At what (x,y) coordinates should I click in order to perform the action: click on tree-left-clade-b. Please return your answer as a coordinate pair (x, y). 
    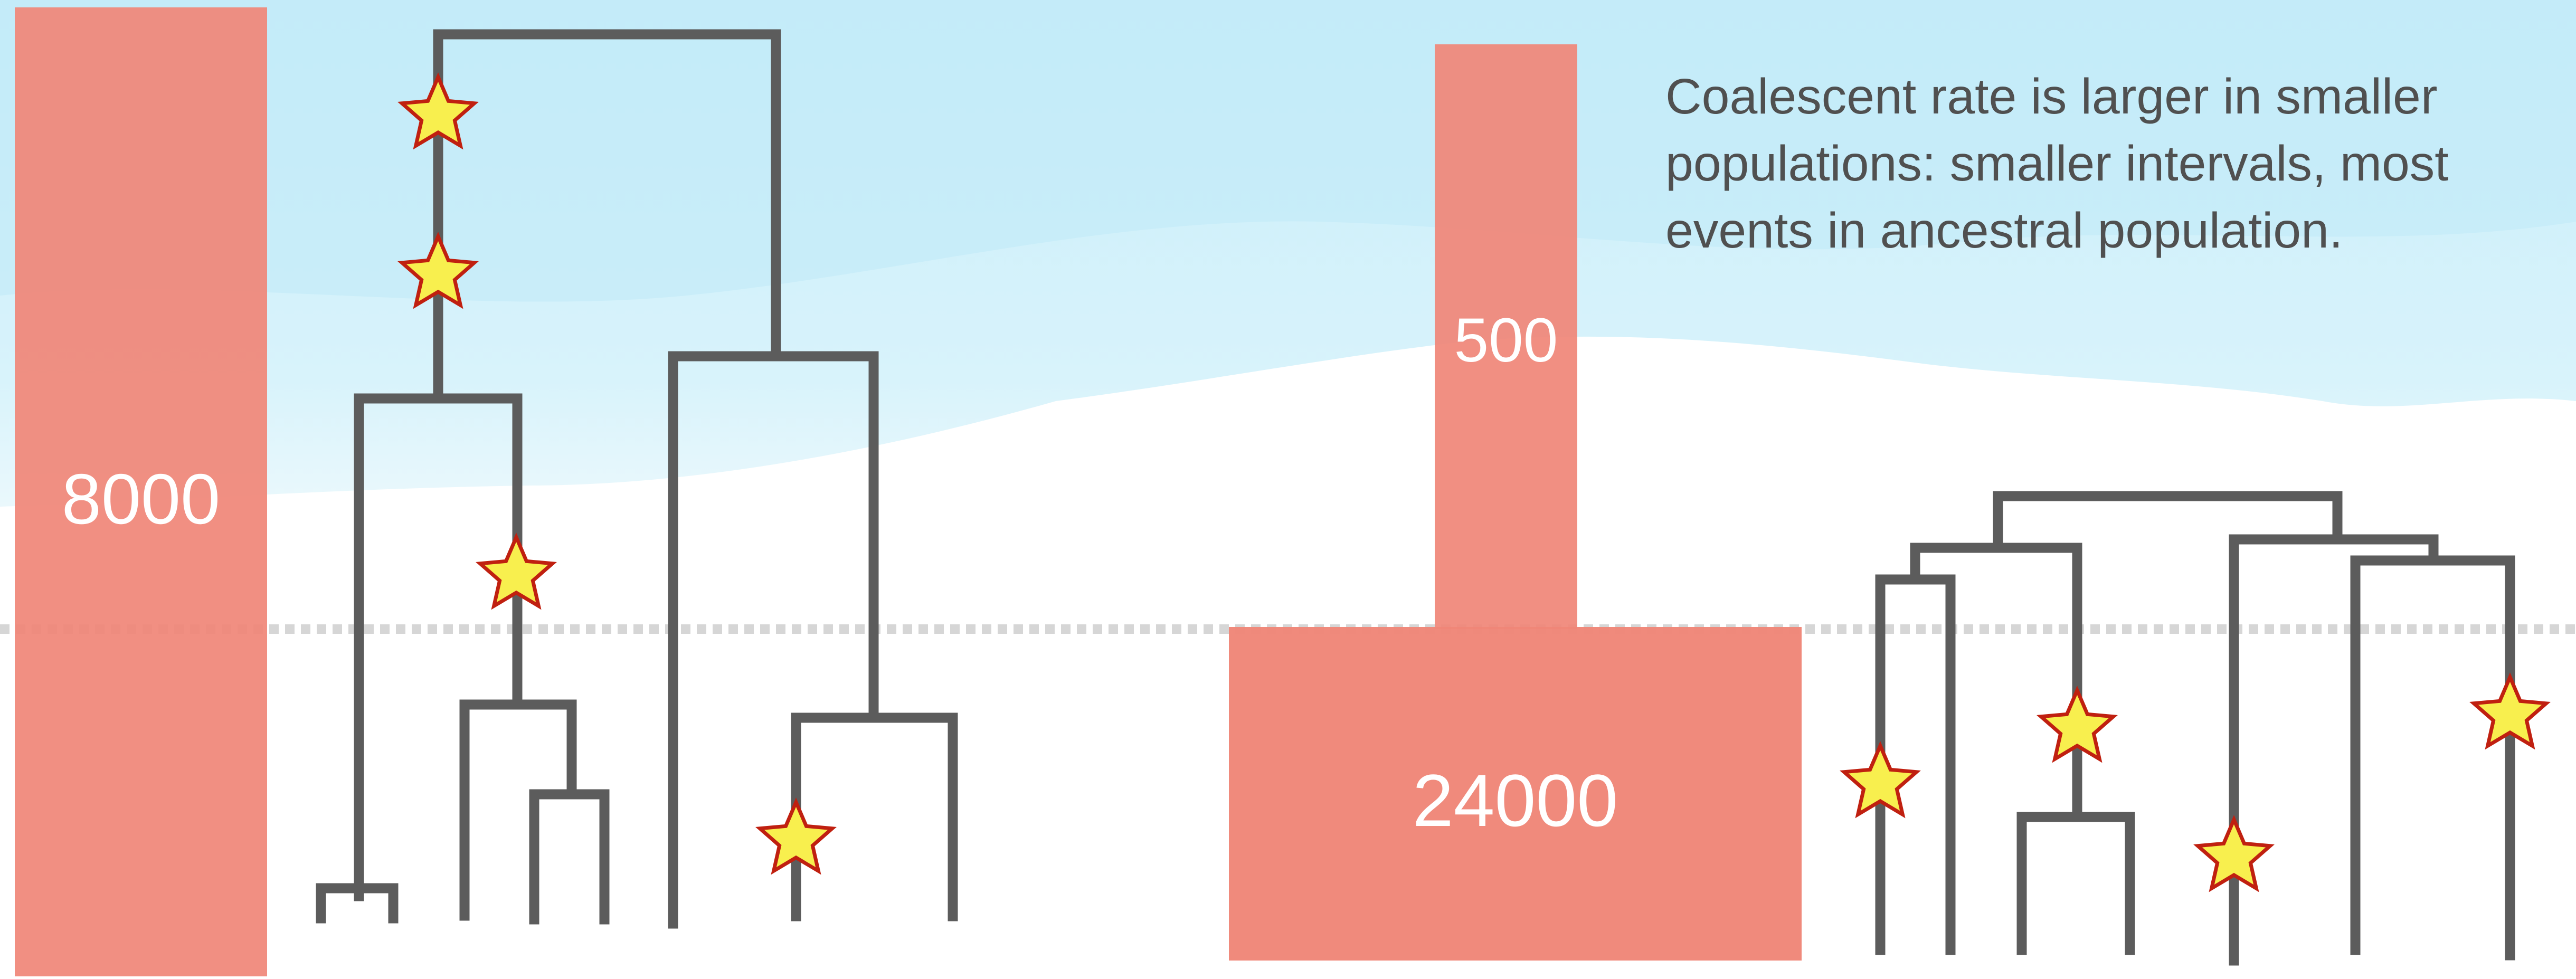
    Looking at the image, I should click on (518, 810).